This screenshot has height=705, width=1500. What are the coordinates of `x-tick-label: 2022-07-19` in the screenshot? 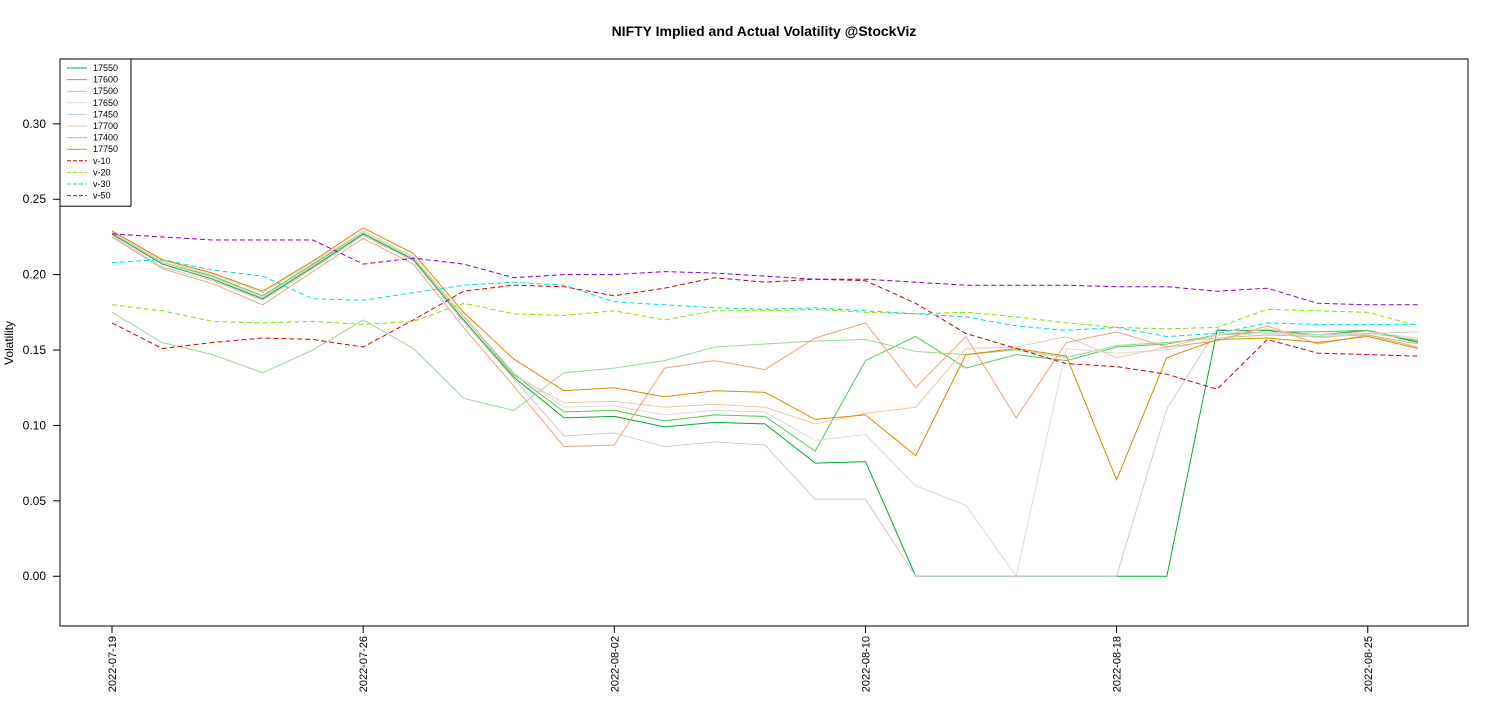 It's located at (113, 664).